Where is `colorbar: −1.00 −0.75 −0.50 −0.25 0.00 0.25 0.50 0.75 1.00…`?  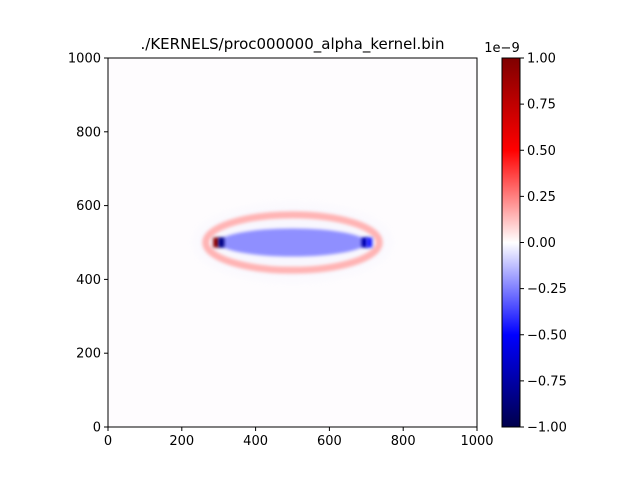 colorbar: −1.00 −0.75 −0.50 −0.25 0.00 0.25 0.50 0.75 1.00… is located at coordinates (525, 238).